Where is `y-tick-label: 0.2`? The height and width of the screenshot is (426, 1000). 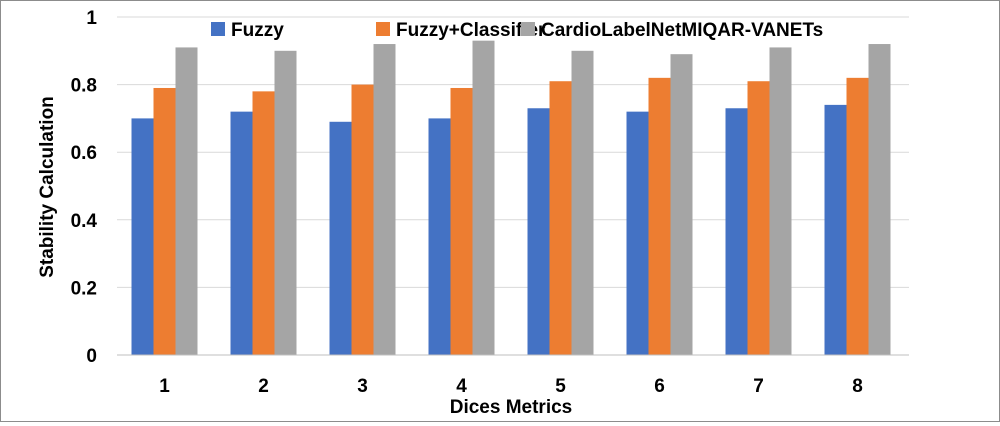
y-tick-label: 0.2 is located at coordinates (84, 288).